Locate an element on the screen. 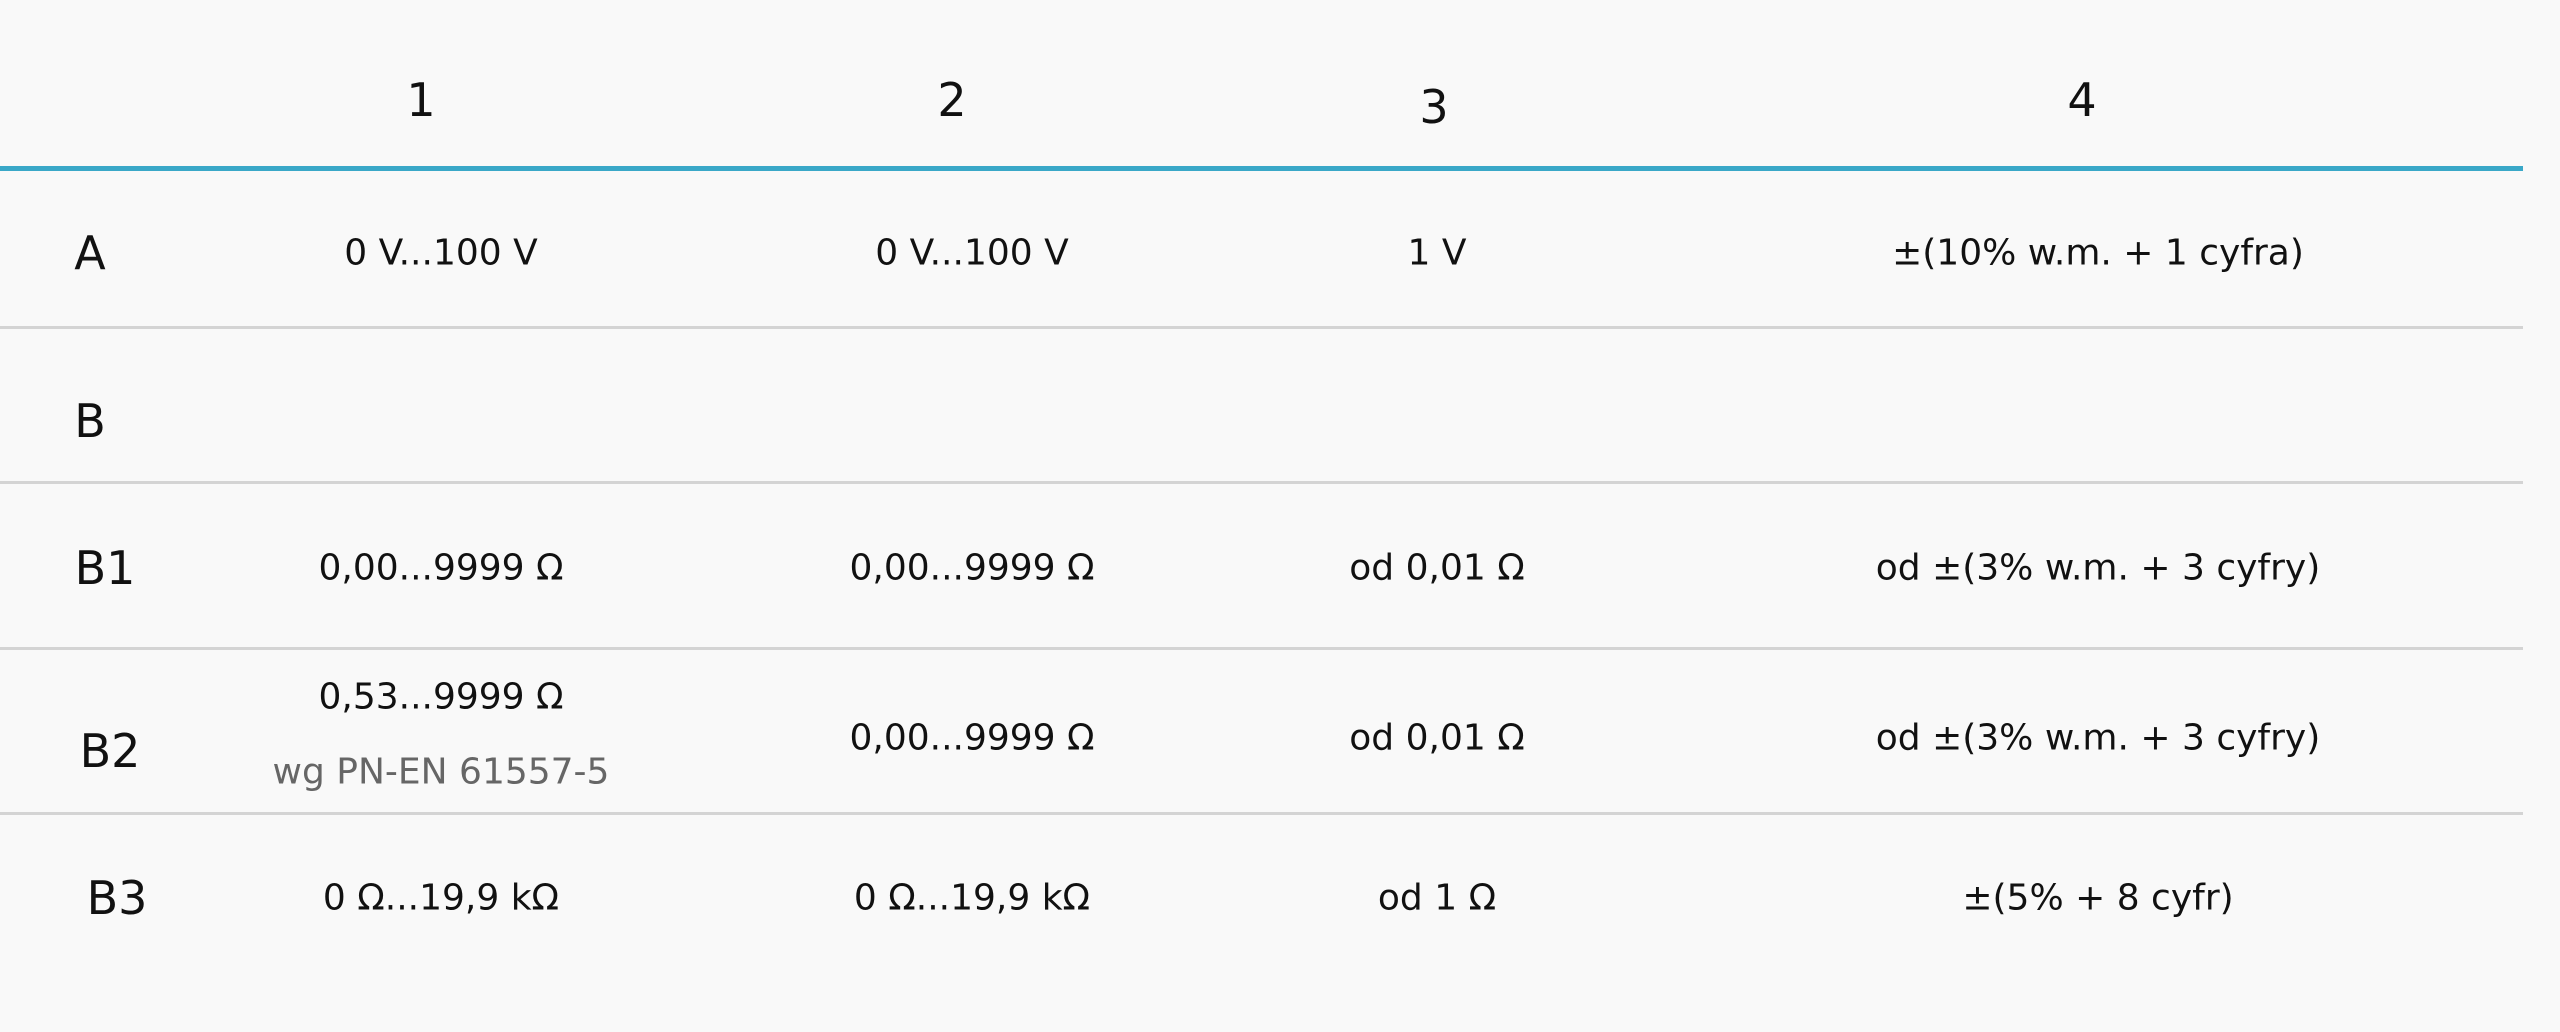 The width and height of the screenshot is (2560, 1032). row-label: B3 is located at coordinates (117, 898).